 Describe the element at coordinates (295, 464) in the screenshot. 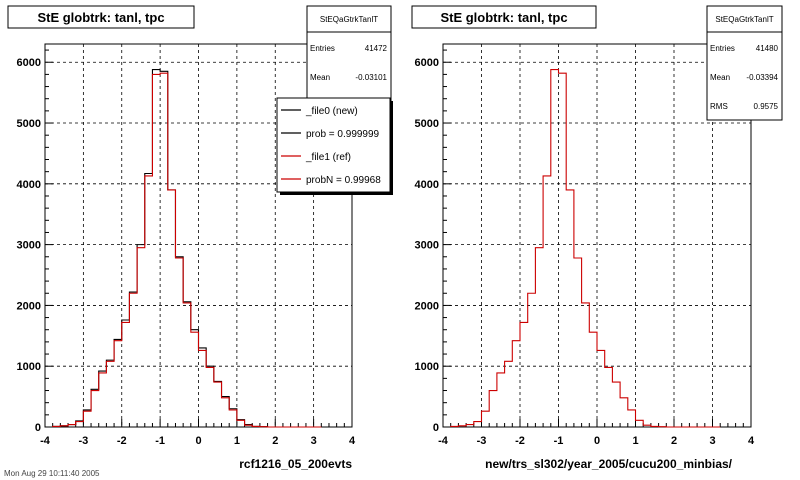

I see `x-axis-label: rcf1216_05_200evts` at that location.